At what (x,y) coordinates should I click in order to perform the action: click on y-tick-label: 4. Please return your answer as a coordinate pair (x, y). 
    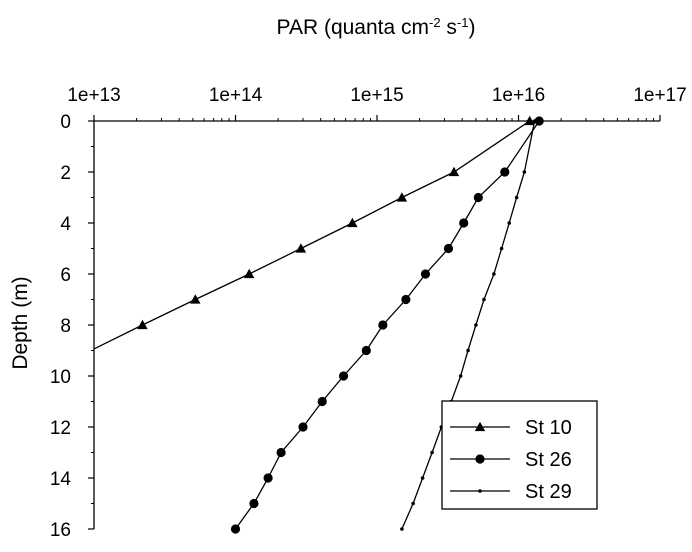
    Looking at the image, I should click on (65, 224).